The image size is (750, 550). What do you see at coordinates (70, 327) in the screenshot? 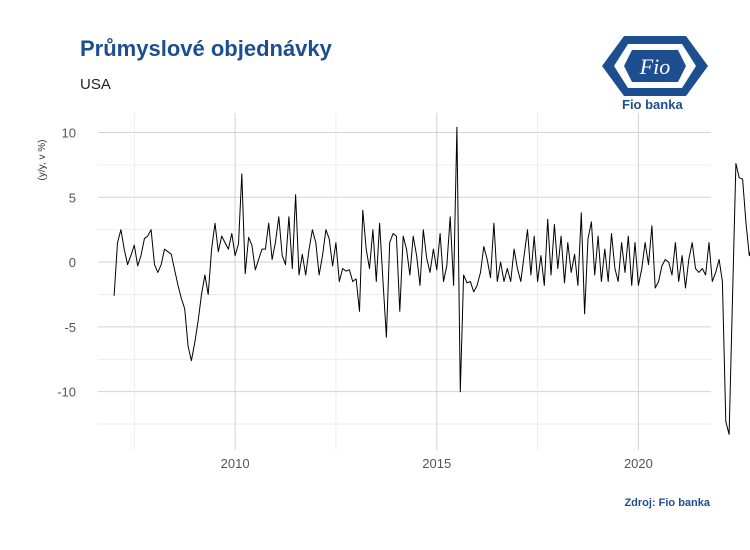
I see `y-tick-label: -5` at bounding box center [70, 327].